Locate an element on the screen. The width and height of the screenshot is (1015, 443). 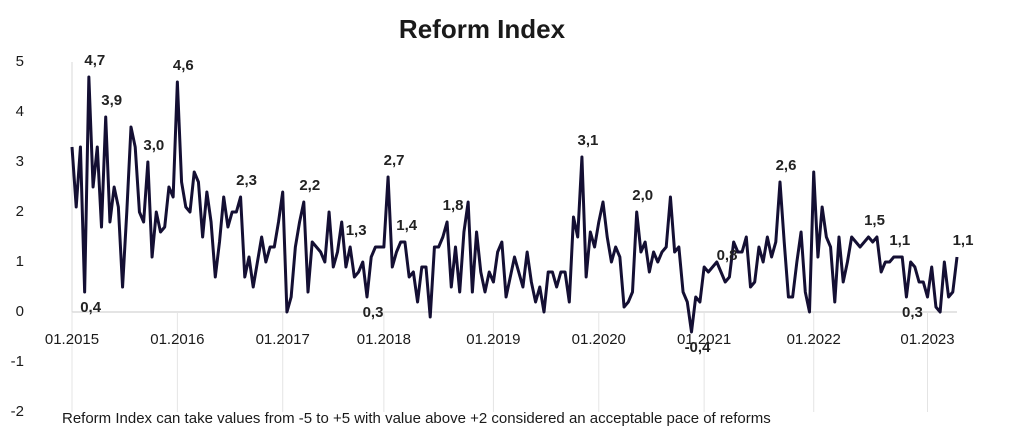
value-label: 2,6 is located at coordinates (786, 165).